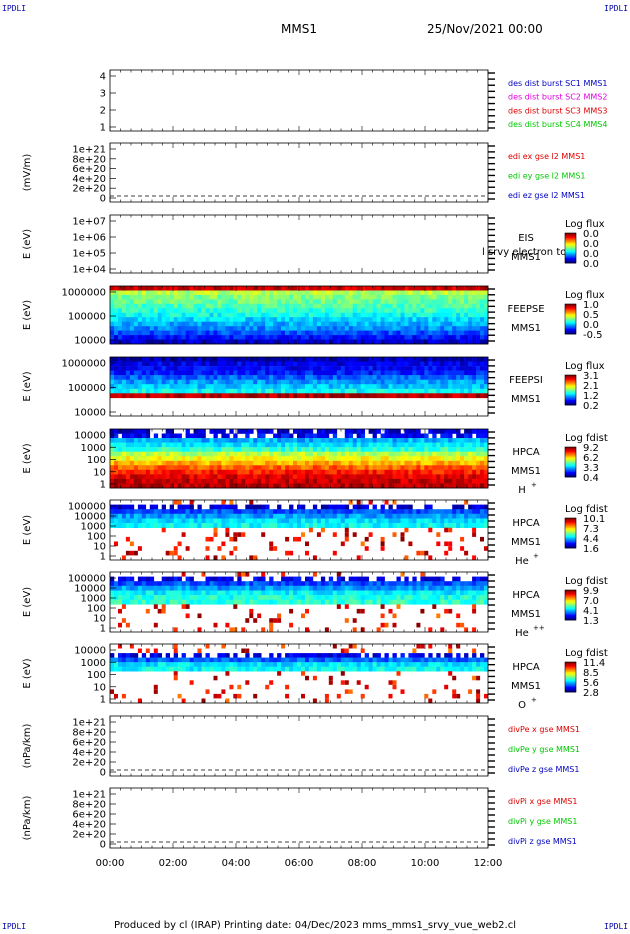 The width and height of the screenshot is (630, 934). I want to click on y-tick-label: 1, so click(103, 485).